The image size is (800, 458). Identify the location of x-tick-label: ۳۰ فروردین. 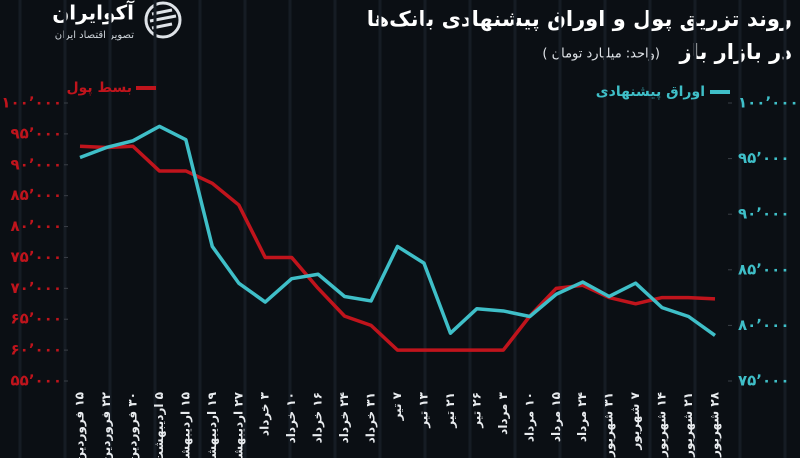
(132, 425).